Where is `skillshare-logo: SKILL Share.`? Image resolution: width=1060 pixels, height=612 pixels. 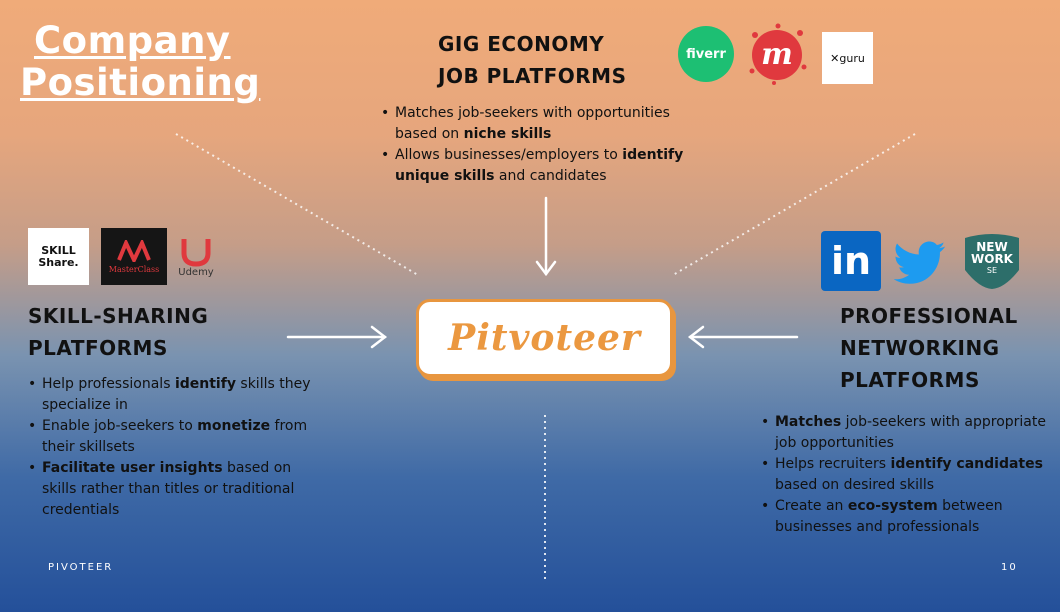
skillshare-logo: SKILL Share. is located at coordinates (58, 256).